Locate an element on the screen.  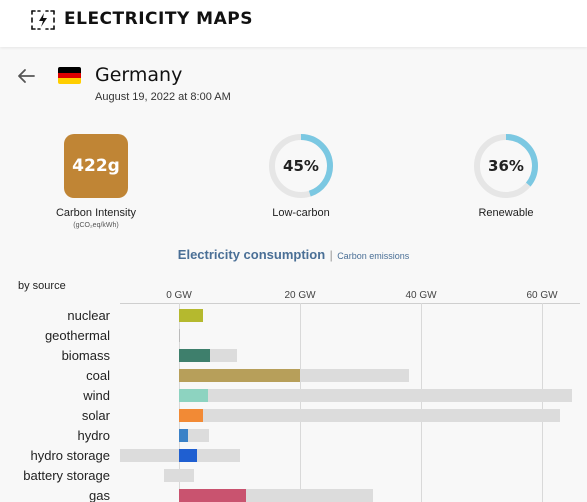
carbon-intensity-box: 422g is located at coordinates (96, 166).